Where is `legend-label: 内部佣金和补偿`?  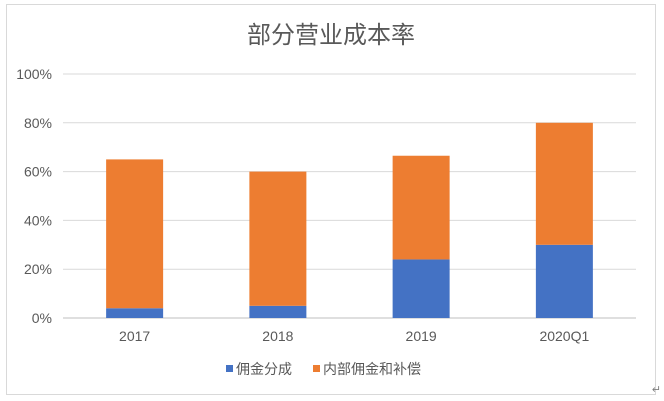 legend-label: 内部佣金和补偿 is located at coordinates (372, 370).